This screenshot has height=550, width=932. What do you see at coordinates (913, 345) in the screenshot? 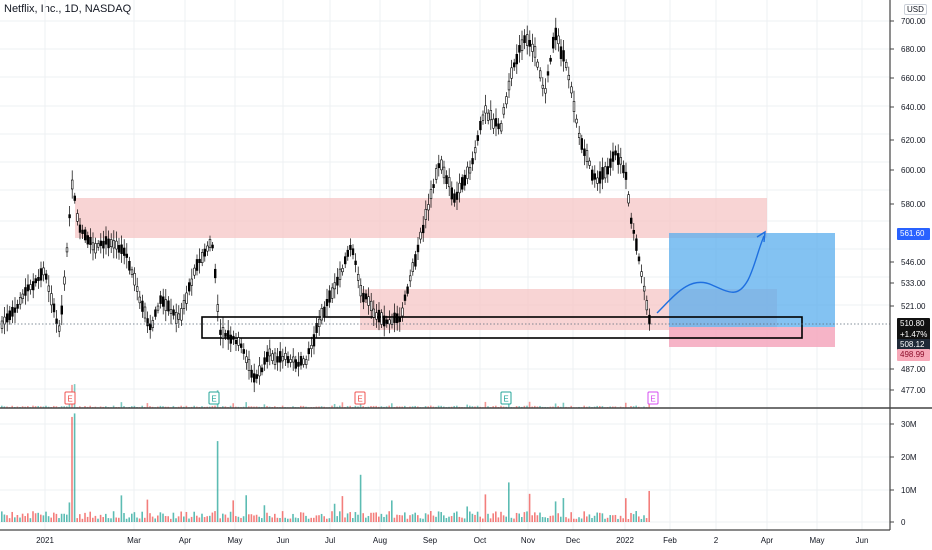
I see `prev-close-badge: 508.12` at bounding box center [913, 345].